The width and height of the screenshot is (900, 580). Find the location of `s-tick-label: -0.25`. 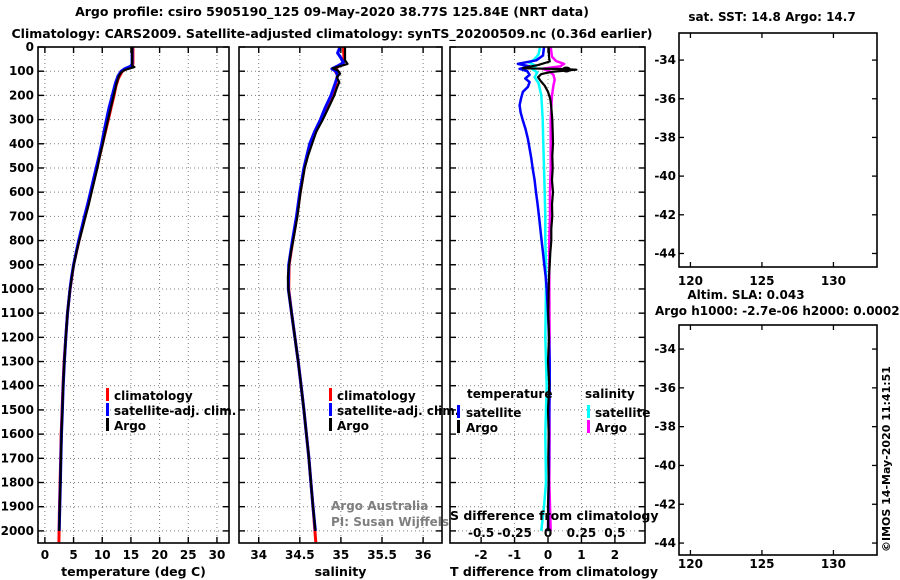

s-tick-label: -0.25 is located at coordinates (514, 533).